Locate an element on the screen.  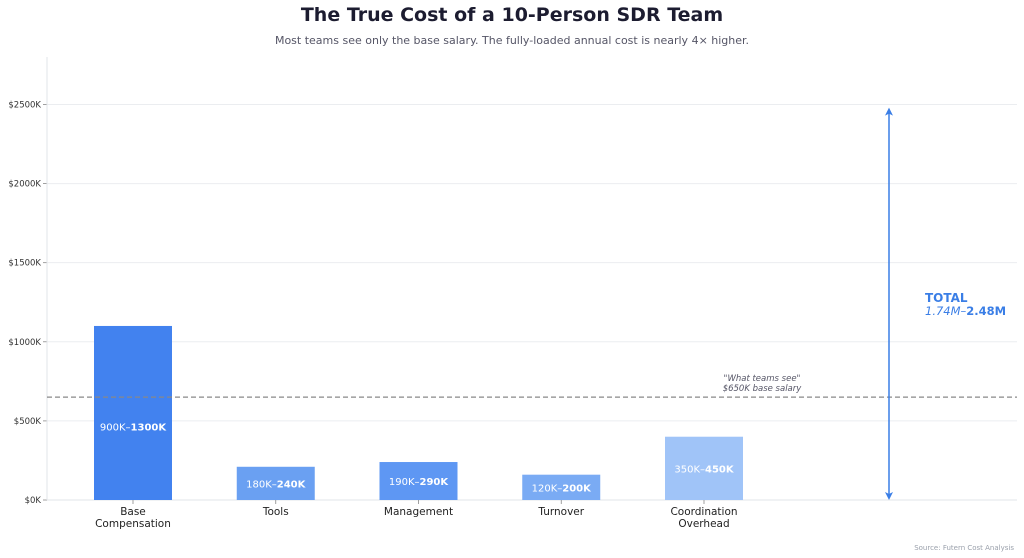
baseline-sublabel: $650K base salary is located at coordinates (763, 389).